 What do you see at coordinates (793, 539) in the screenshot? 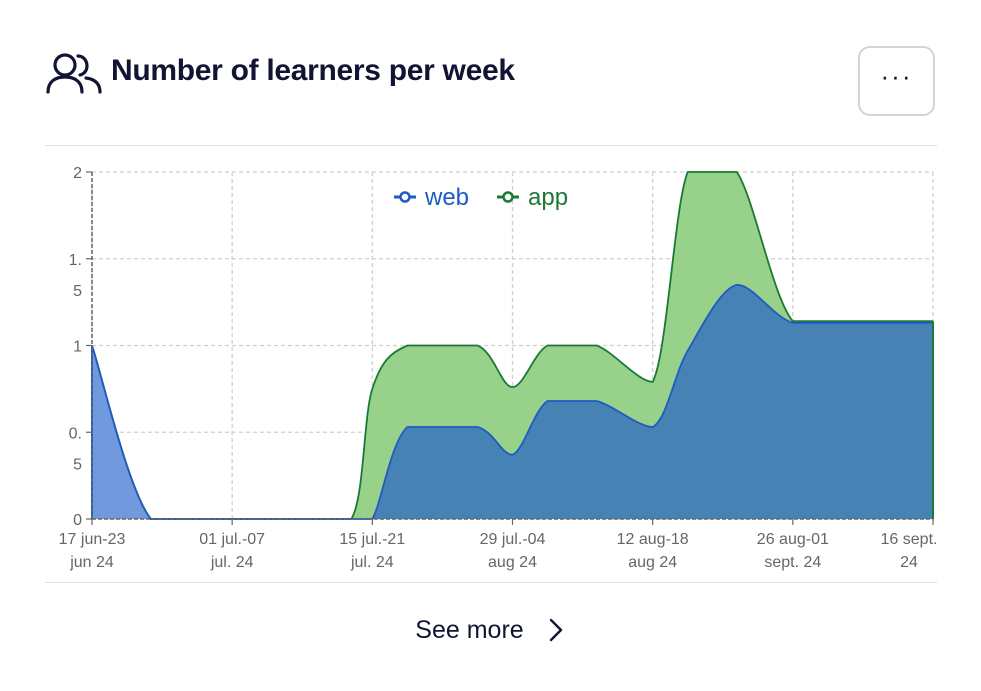
I see `x-tick-label: 26 aug-01` at bounding box center [793, 539].